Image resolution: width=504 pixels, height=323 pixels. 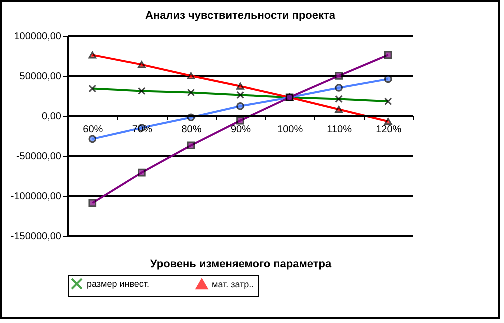 I want to click on x-tick-label: 80%, so click(x=192, y=130).